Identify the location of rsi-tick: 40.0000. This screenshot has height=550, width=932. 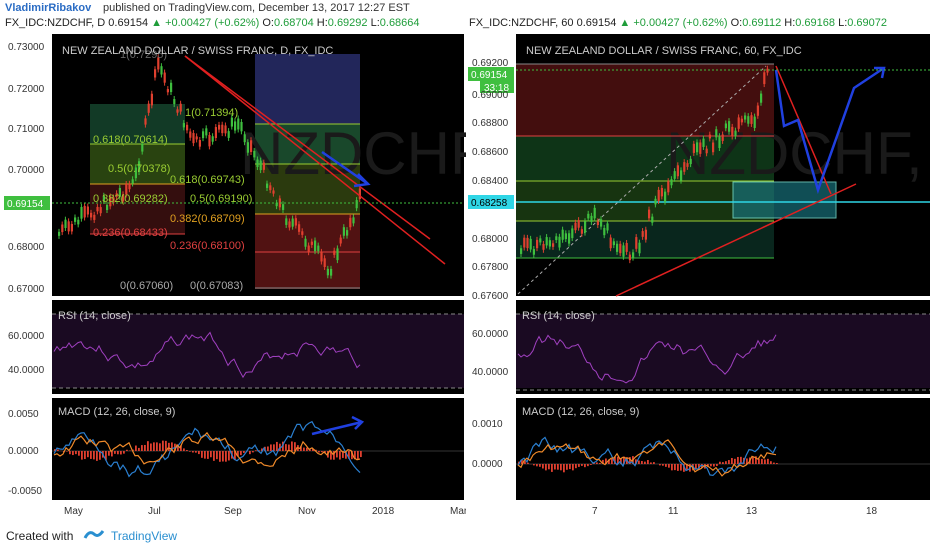
(490, 372).